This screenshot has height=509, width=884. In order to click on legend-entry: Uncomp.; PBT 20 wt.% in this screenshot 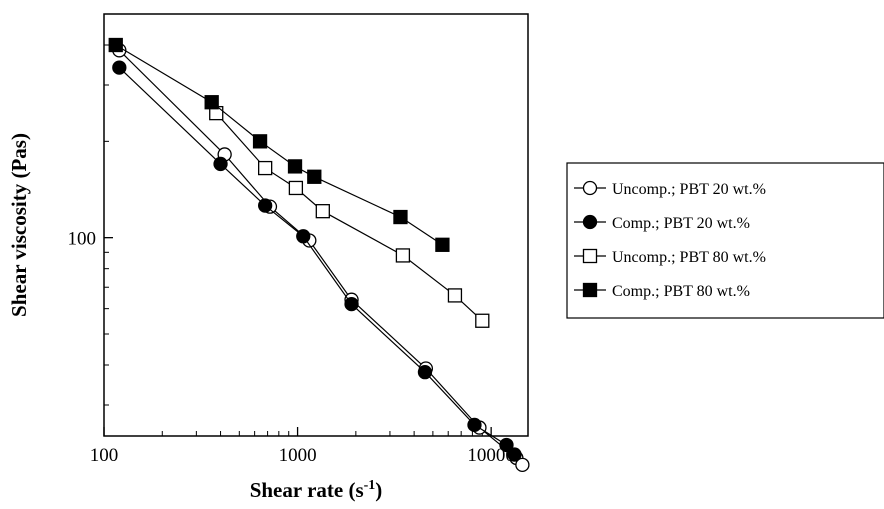, I will do `click(670, 189)`.